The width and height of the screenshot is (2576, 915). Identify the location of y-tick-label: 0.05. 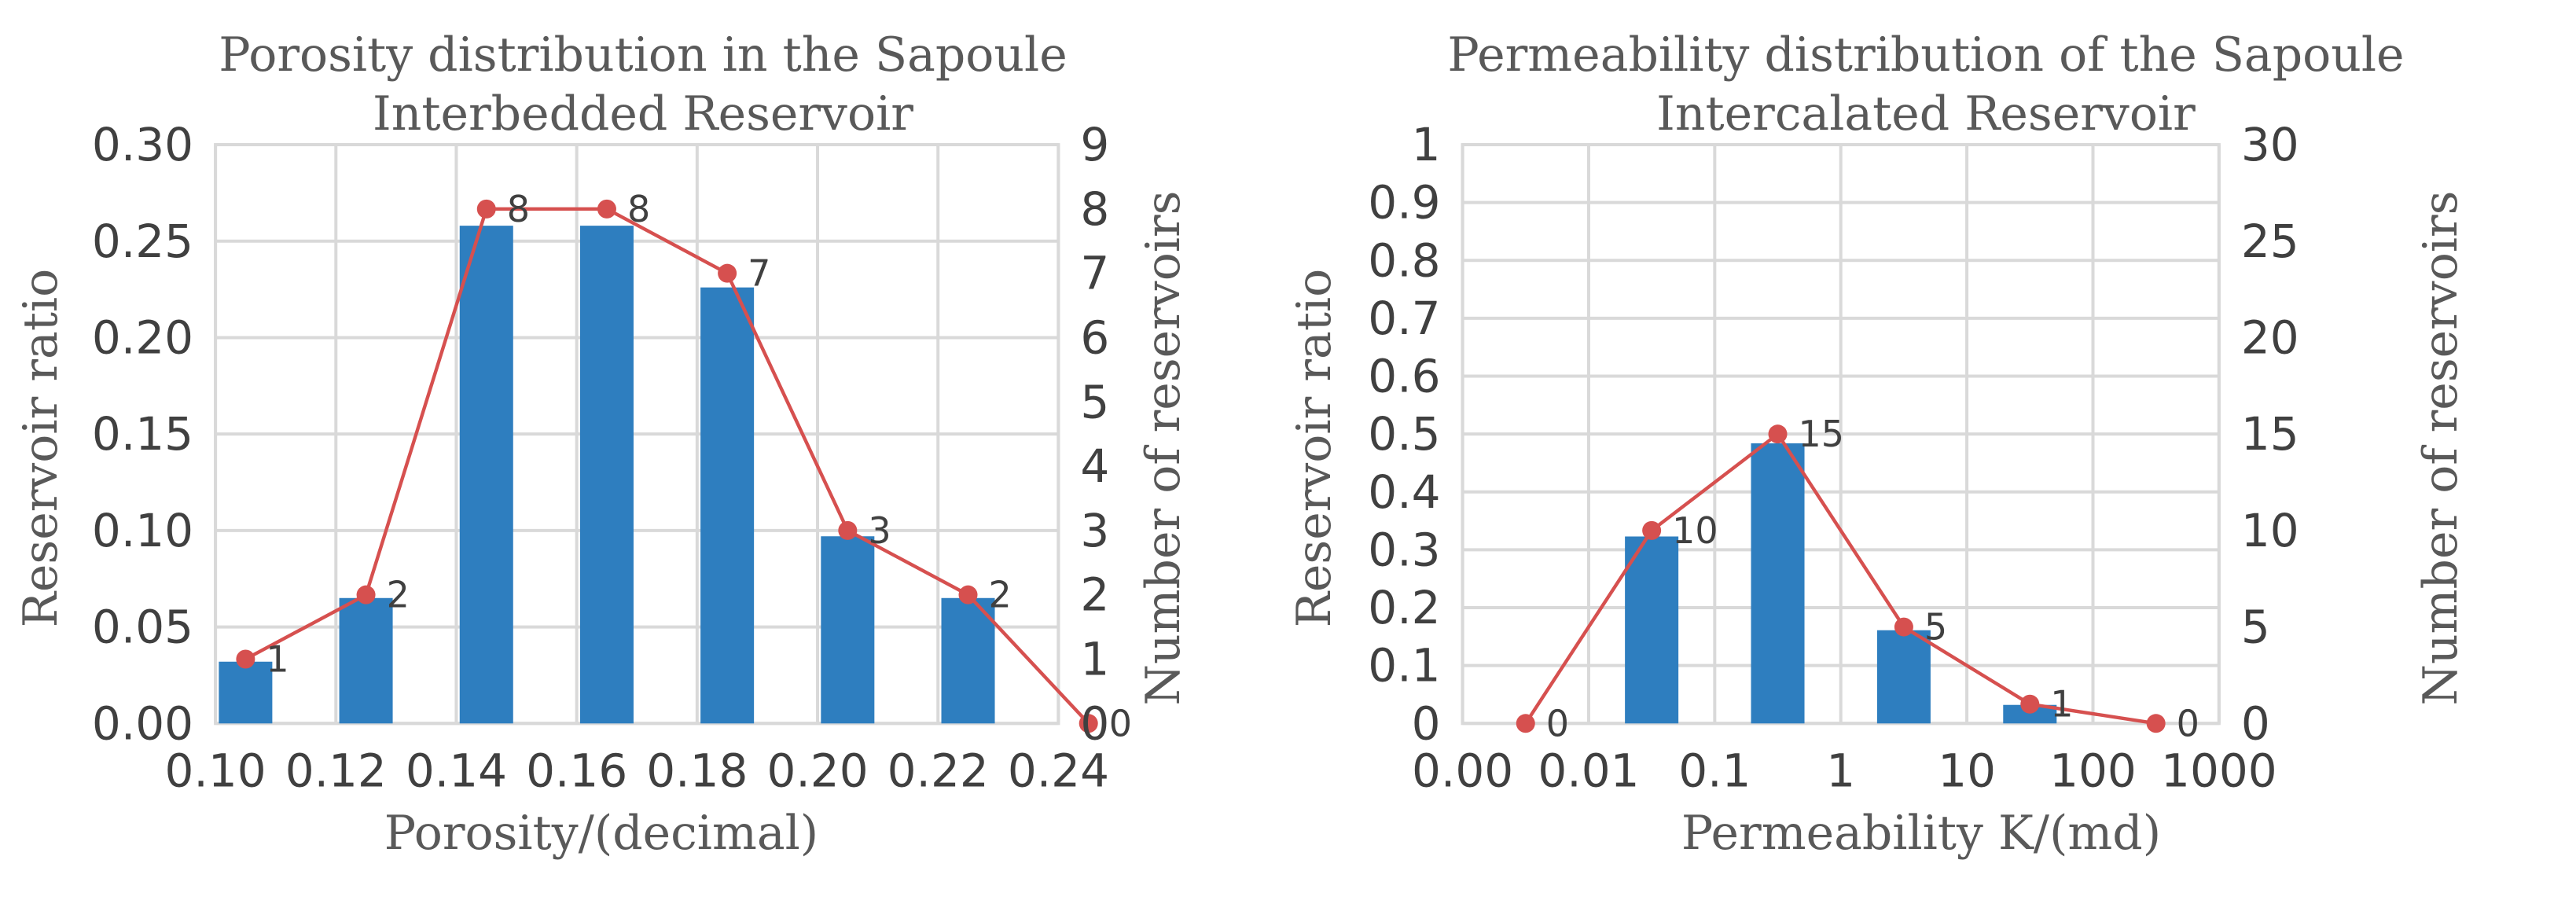
(142, 627).